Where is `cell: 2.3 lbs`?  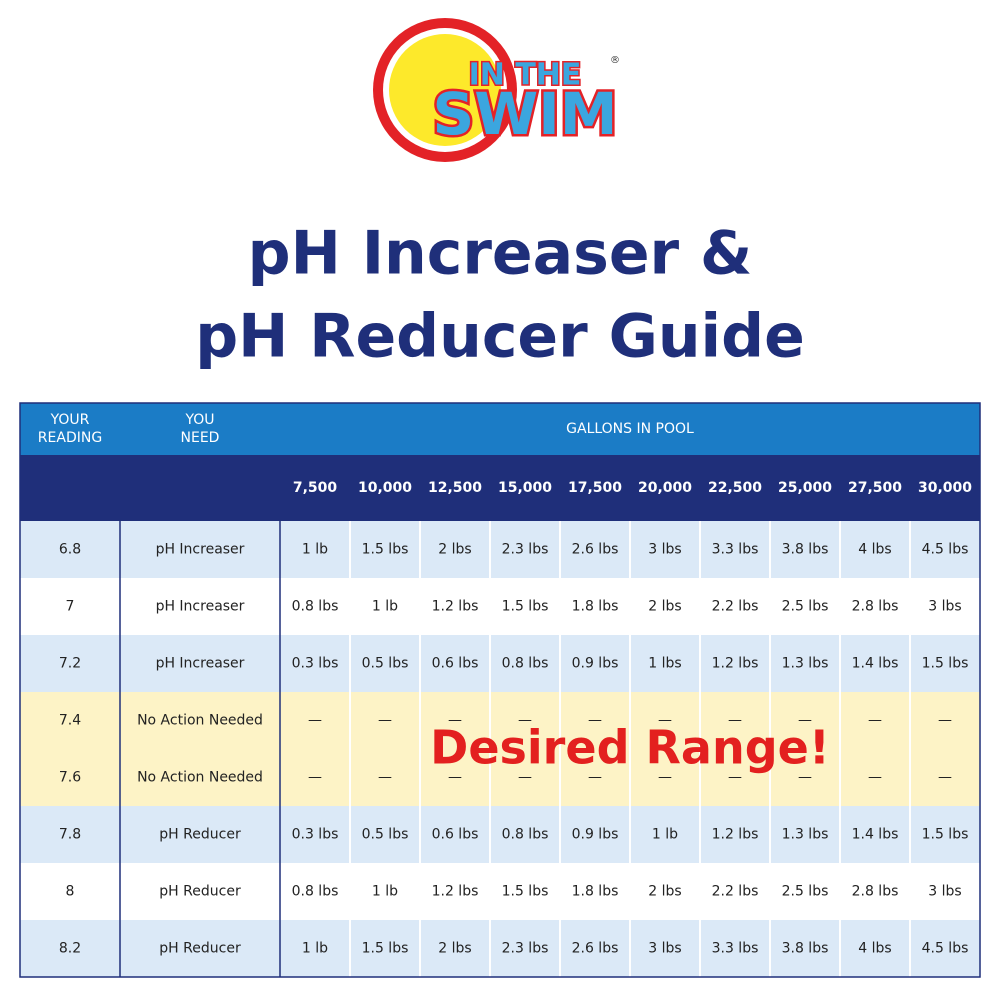
cell: 2.3 lbs is located at coordinates (525, 550).